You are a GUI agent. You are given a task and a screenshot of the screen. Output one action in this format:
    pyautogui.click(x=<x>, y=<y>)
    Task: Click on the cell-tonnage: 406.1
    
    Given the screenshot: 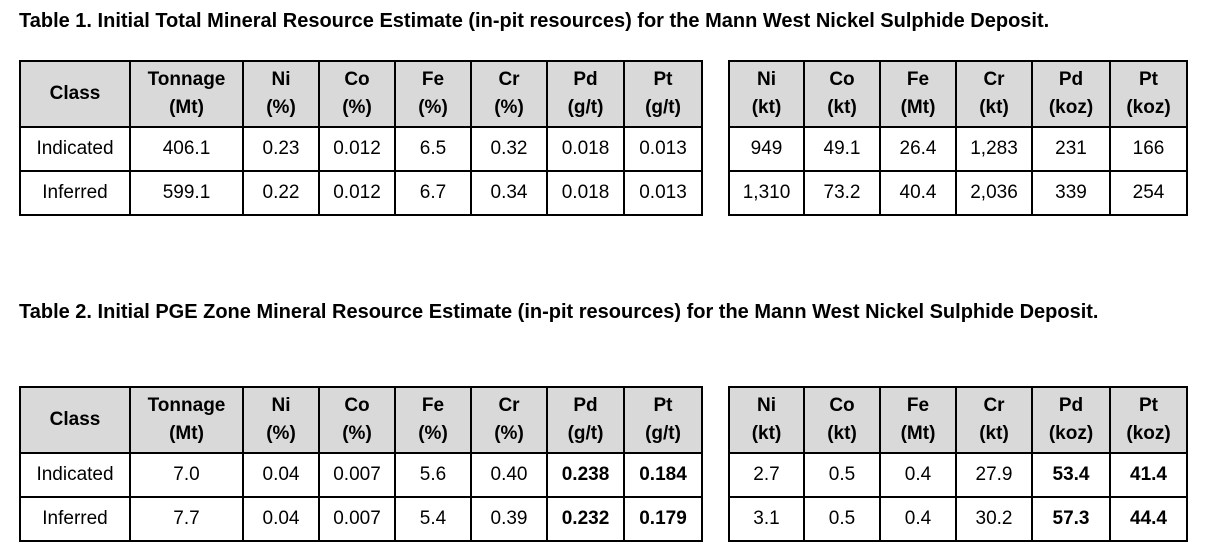 What is the action you would take?
    pyautogui.click(x=186, y=149)
    